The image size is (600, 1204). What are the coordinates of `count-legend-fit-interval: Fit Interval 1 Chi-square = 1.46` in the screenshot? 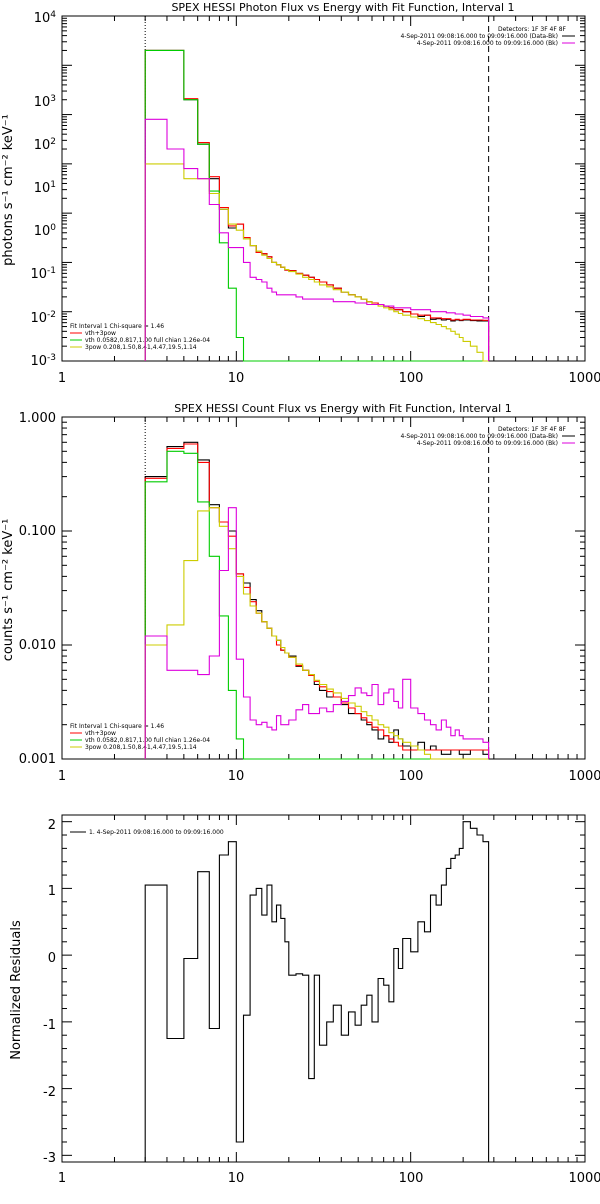 It's located at (117, 726).